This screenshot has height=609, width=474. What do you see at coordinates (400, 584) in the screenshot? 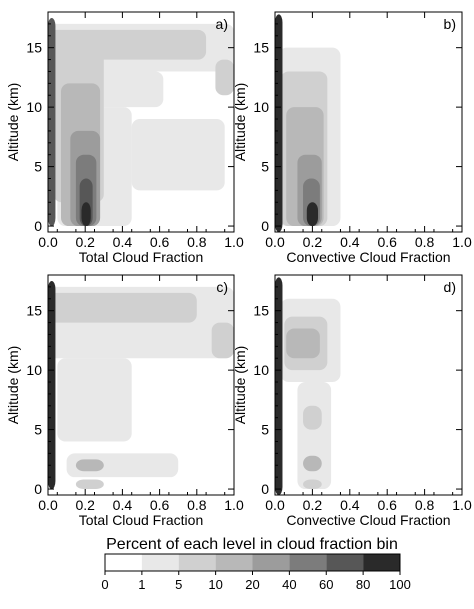
I see `colorbar-tick-label: 100` at bounding box center [400, 584].